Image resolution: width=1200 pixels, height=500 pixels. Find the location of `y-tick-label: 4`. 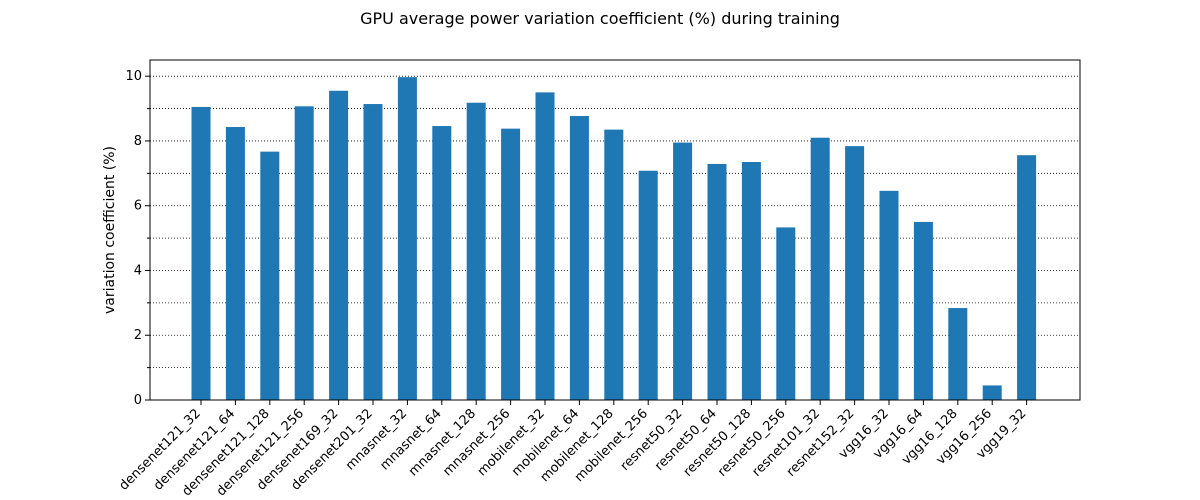

y-tick-label: 4 is located at coordinates (138, 270).